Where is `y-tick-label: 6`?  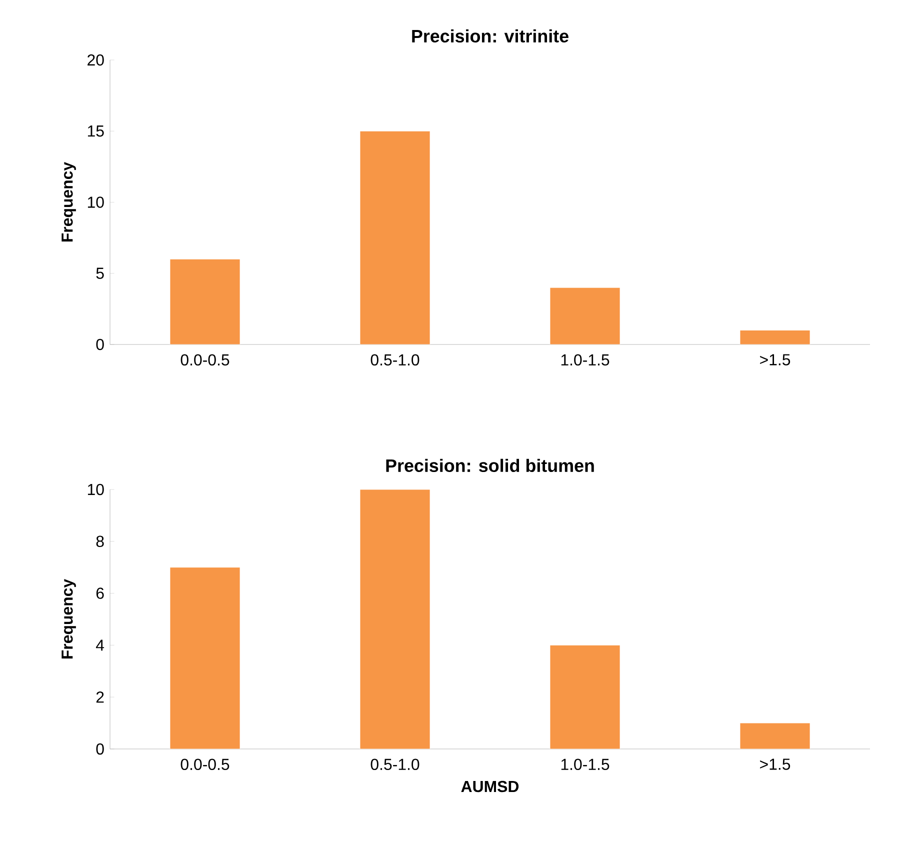 y-tick-label: 6 is located at coordinates (100, 593).